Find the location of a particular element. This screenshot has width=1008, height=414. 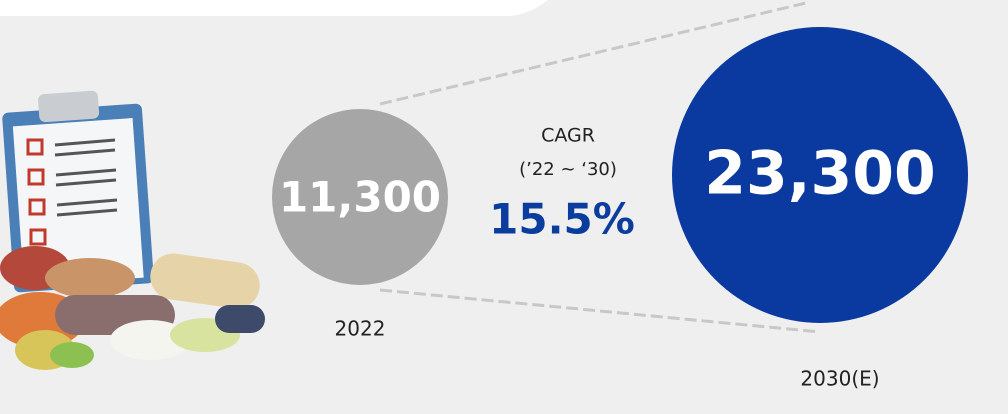

top-tab is located at coordinates (274, 8).